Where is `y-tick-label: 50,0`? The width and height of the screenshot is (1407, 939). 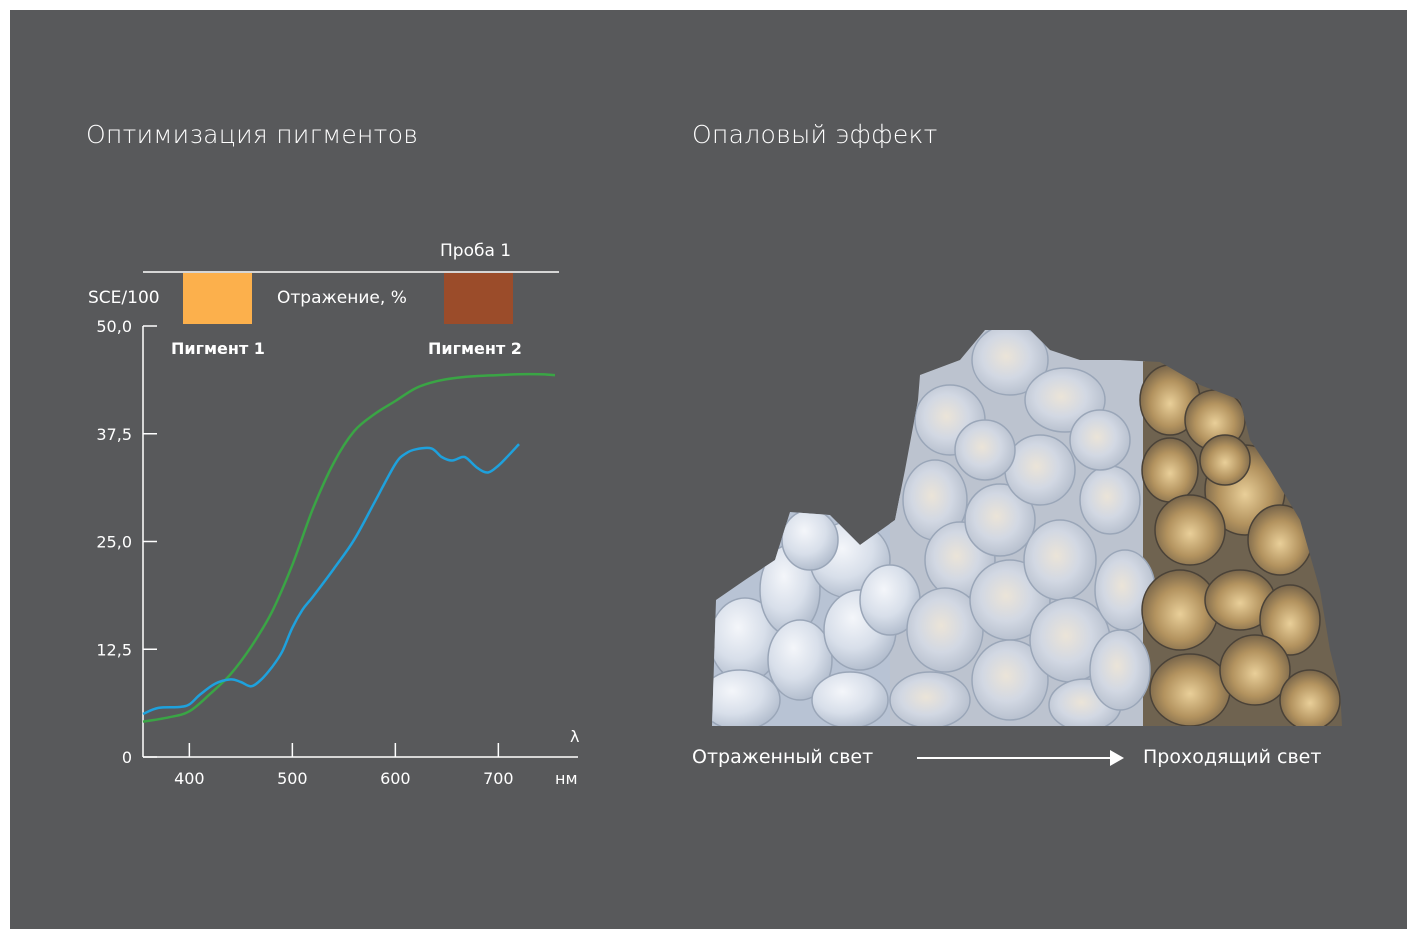
y-tick-label: 50,0 is located at coordinates (114, 326).